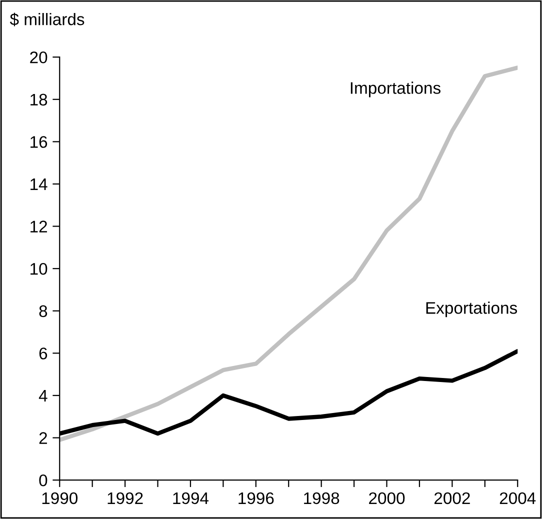 The image size is (542, 519). What do you see at coordinates (43, 311) in the screenshot?
I see `y-tick-label: 8` at bounding box center [43, 311].